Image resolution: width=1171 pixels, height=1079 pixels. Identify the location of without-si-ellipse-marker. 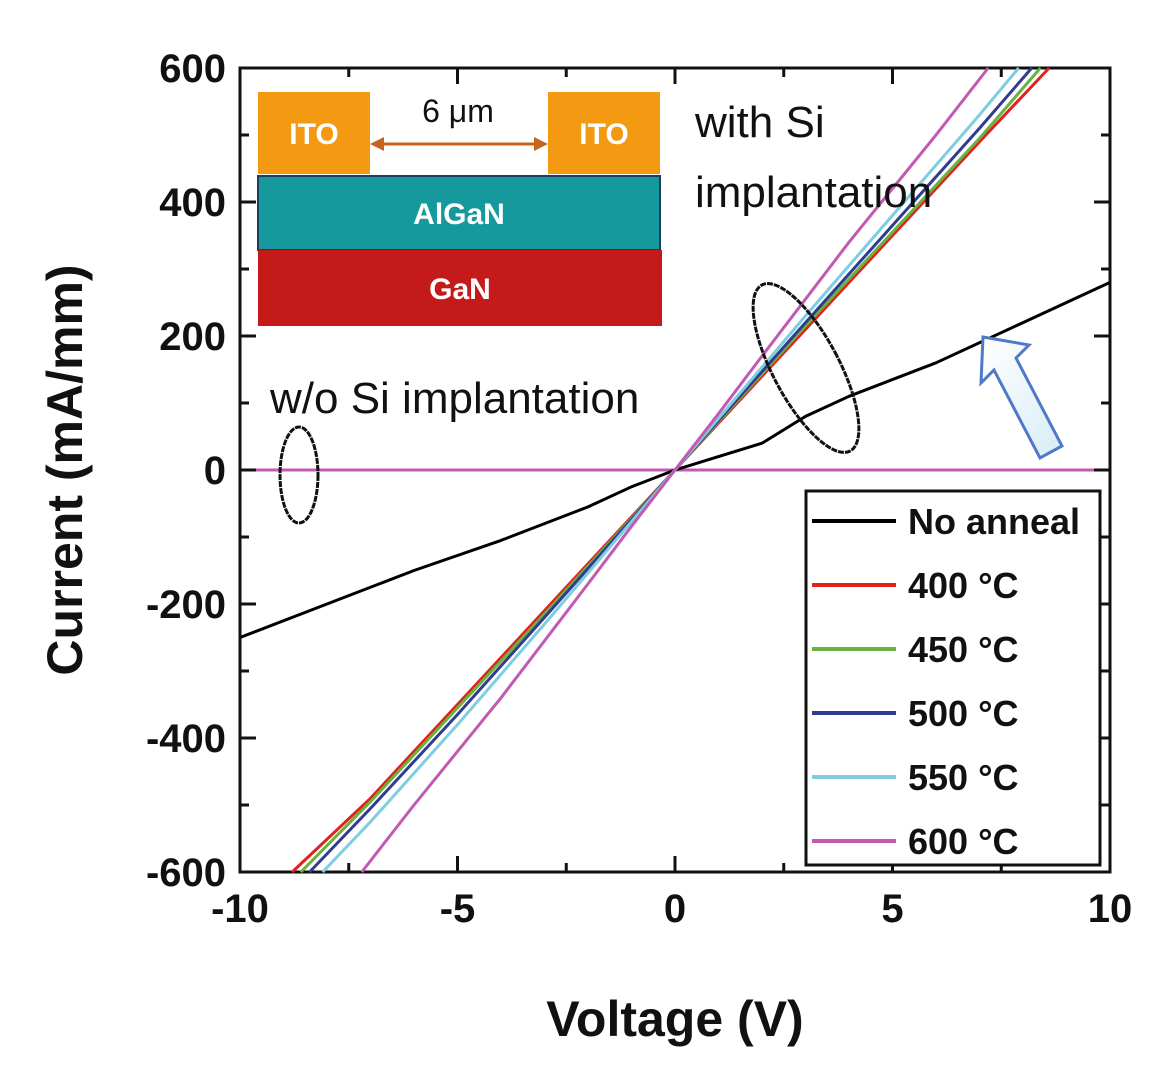
(299, 475).